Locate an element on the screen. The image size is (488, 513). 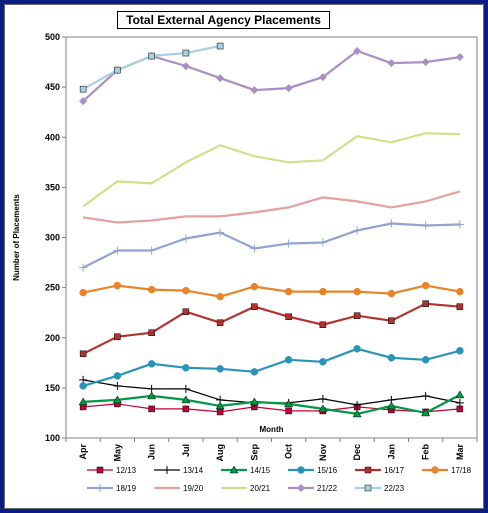
x-tick-label: Jul is located at coordinates (186, 450).